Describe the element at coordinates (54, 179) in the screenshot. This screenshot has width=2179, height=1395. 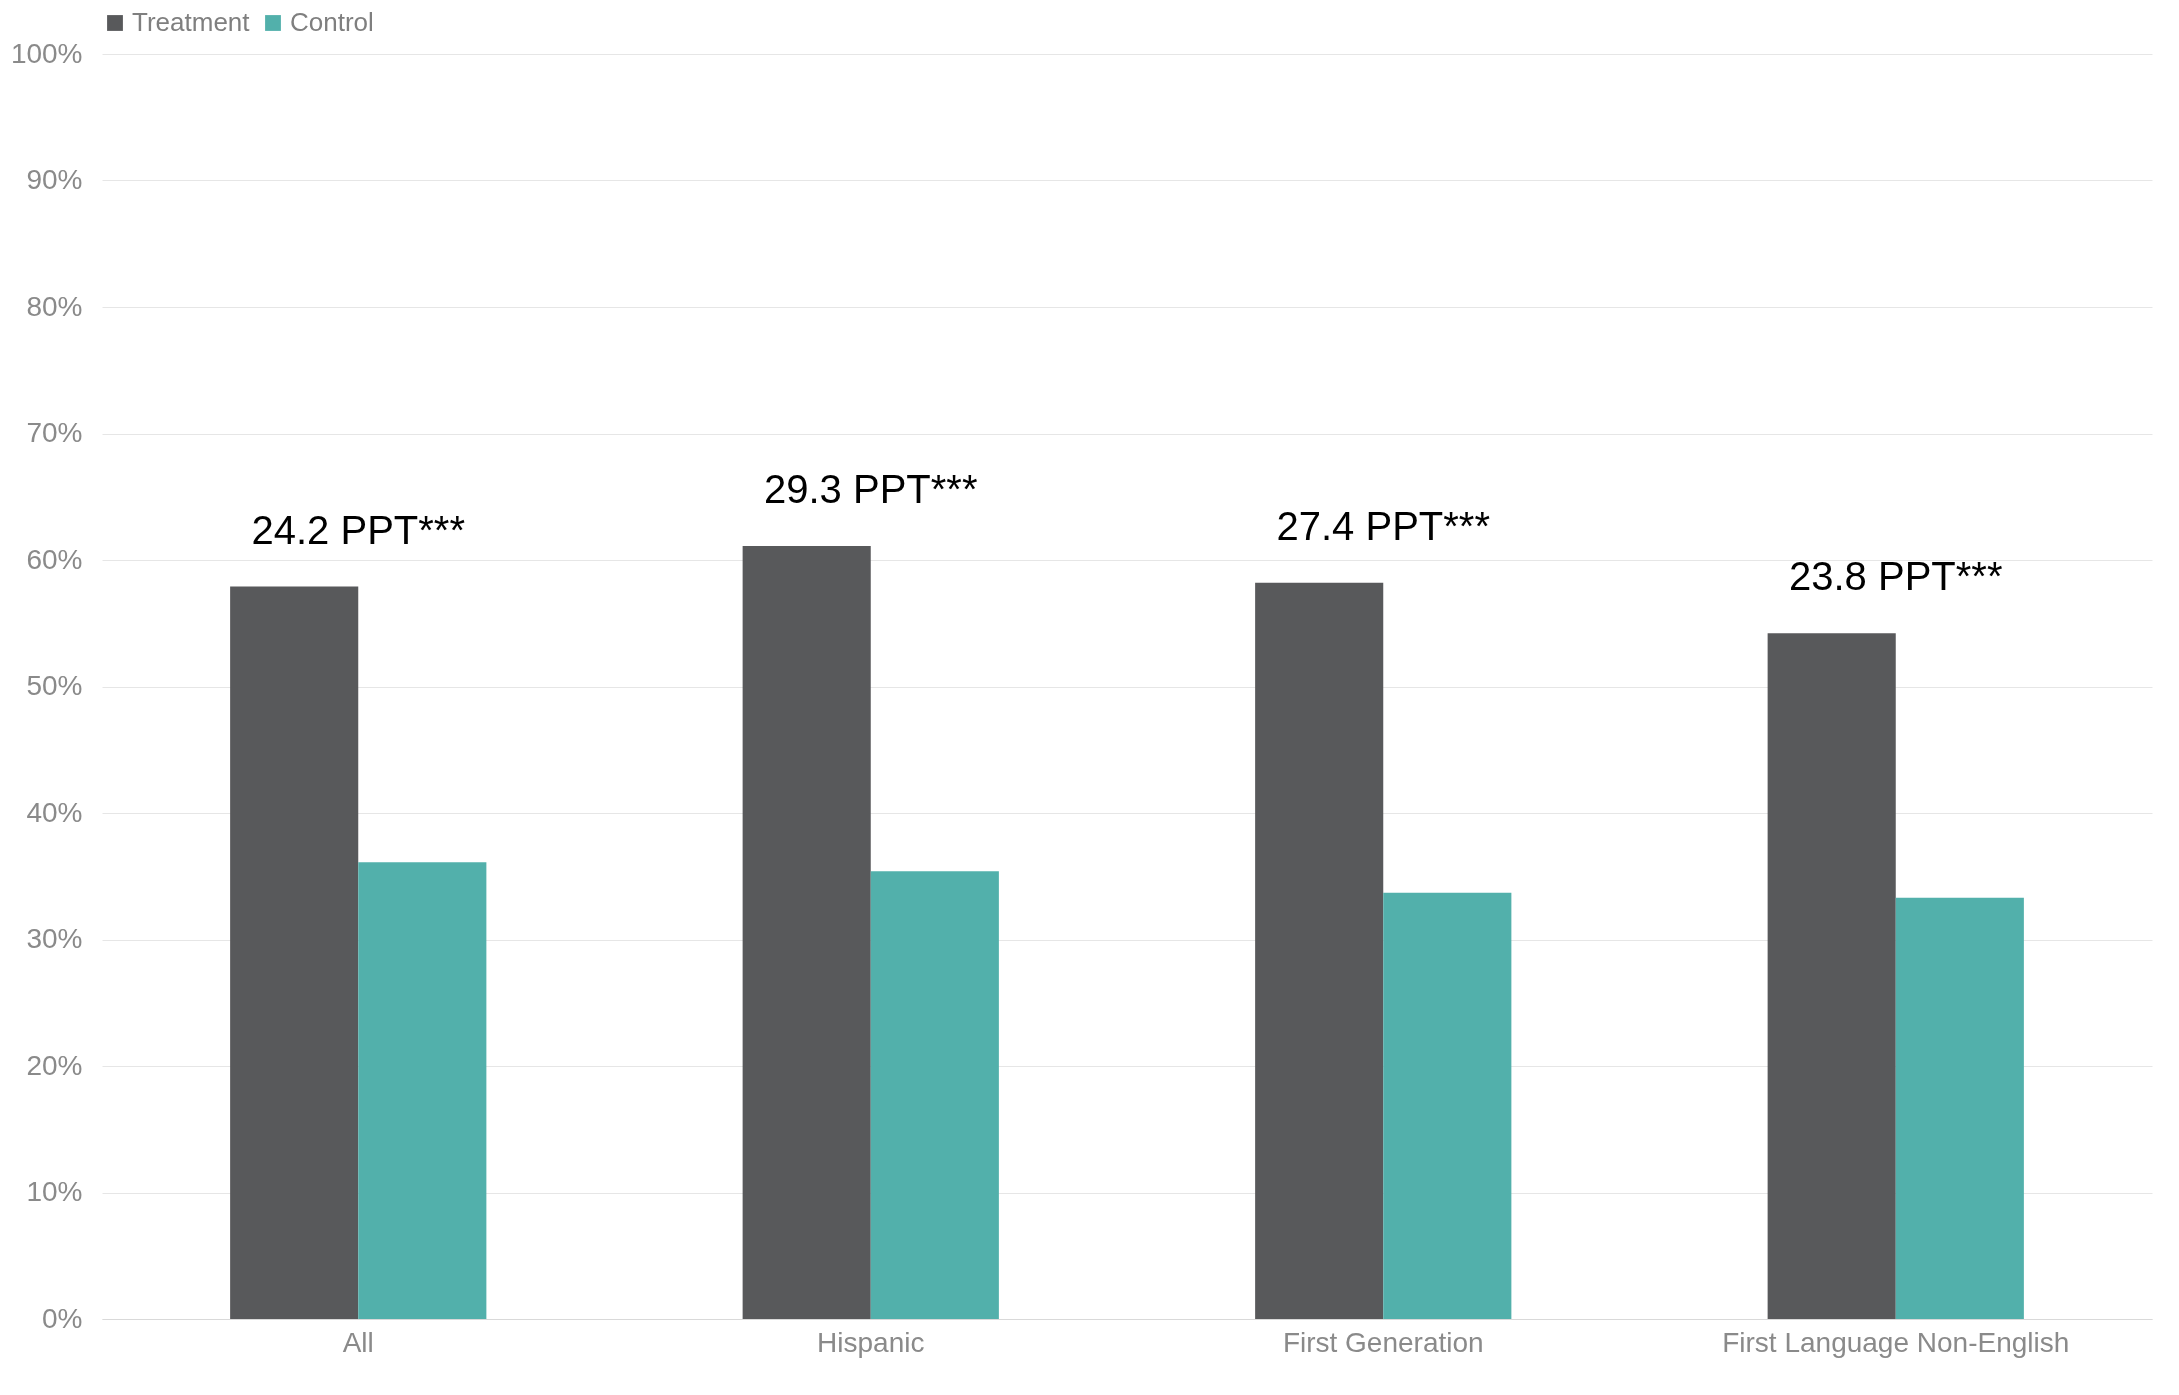
I see `y-tick-label: 90%` at that location.